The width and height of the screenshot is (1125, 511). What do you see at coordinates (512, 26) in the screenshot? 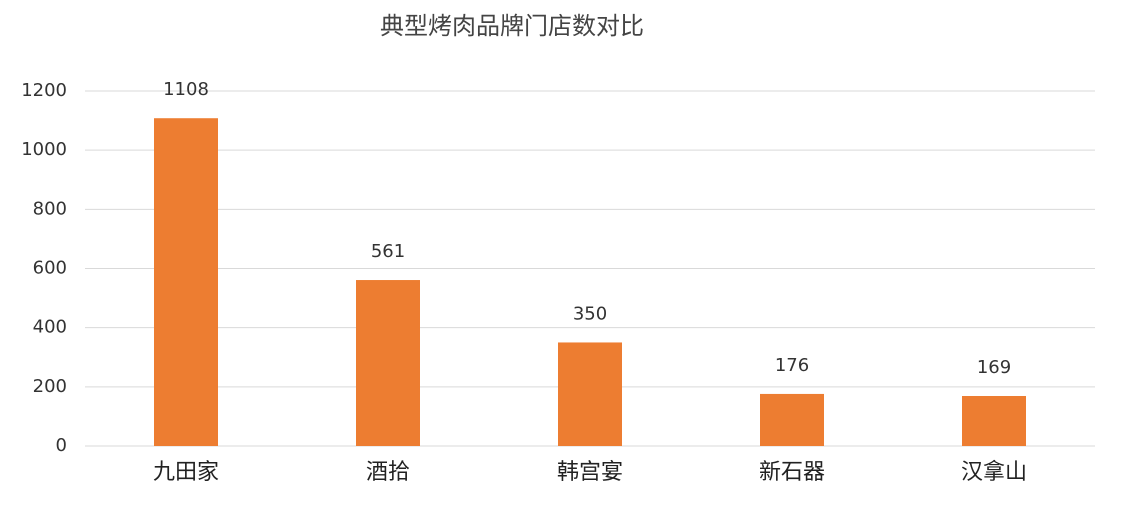
I see `chart-title: 典型烤肉品牌门店数对比` at bounding box center [512, 26].